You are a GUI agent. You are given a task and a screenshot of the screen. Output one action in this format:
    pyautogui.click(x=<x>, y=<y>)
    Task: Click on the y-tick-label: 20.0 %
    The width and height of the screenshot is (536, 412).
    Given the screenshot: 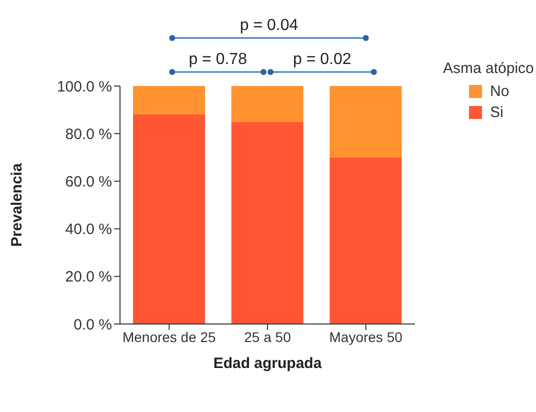 What is the action you would take?
    pyautogui.click(x=88, y=277)
    